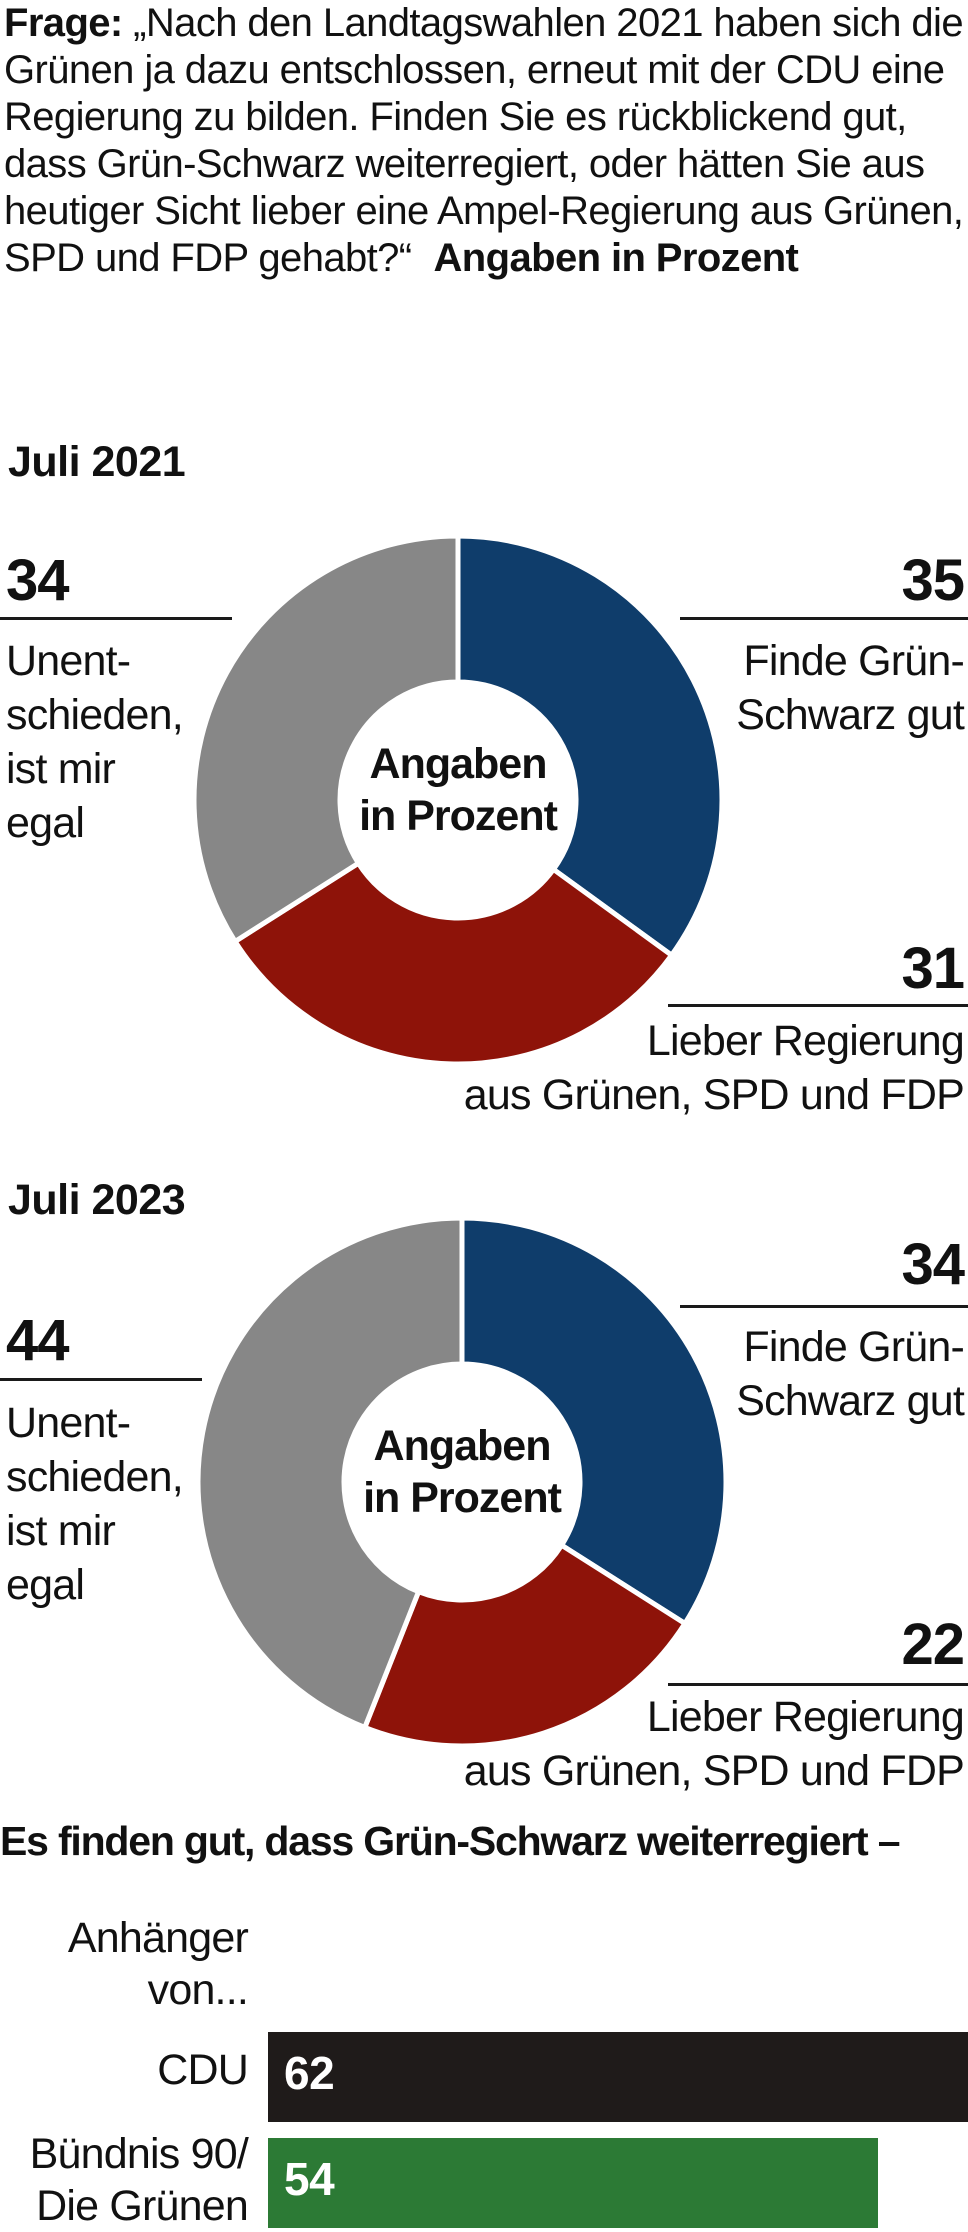 The width and height of the screenshot is (968, 2232). What do you see at coordinates (850, 715) in the screenshot?
I see `chart-2021-label-gruen-schwarz-line2: Schwarz gut` at bounding box center [850, 715].